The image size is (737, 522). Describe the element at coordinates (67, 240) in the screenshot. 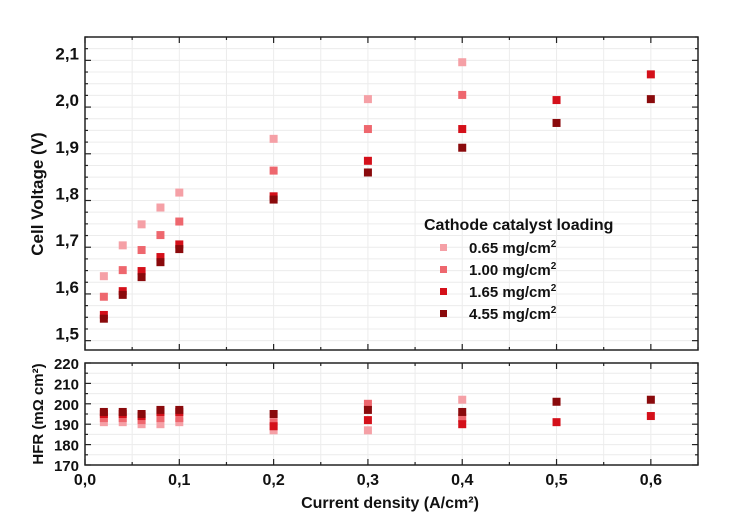

I see `y-tick-label: 1,7` at that location.